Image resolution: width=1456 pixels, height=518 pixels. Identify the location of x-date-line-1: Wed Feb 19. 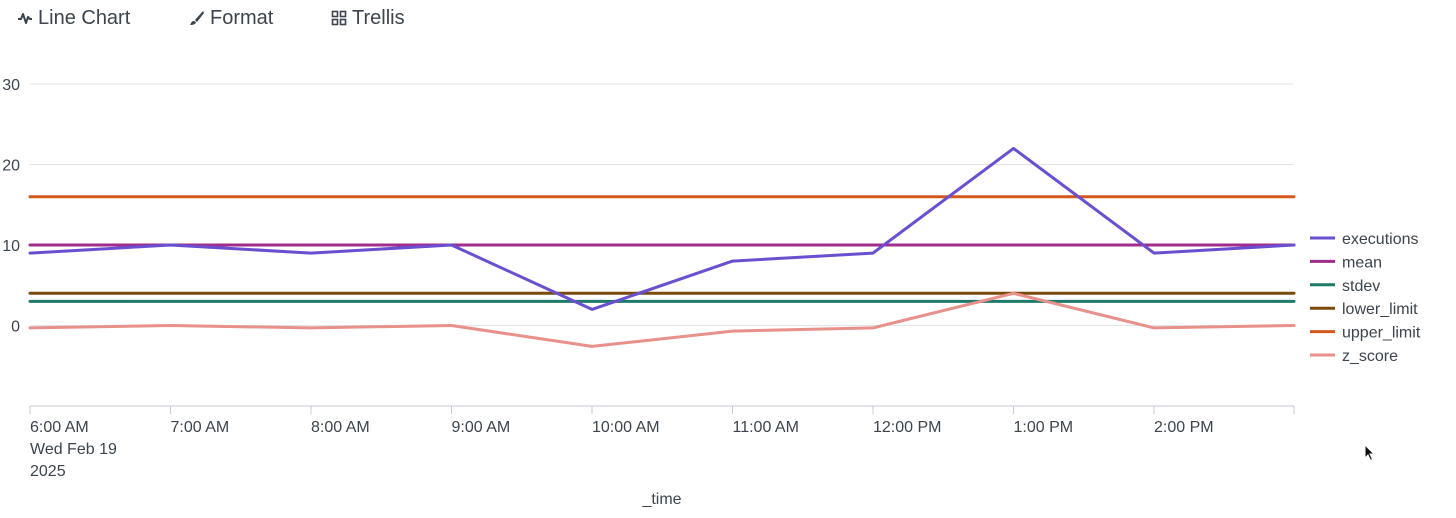
(73, 449).